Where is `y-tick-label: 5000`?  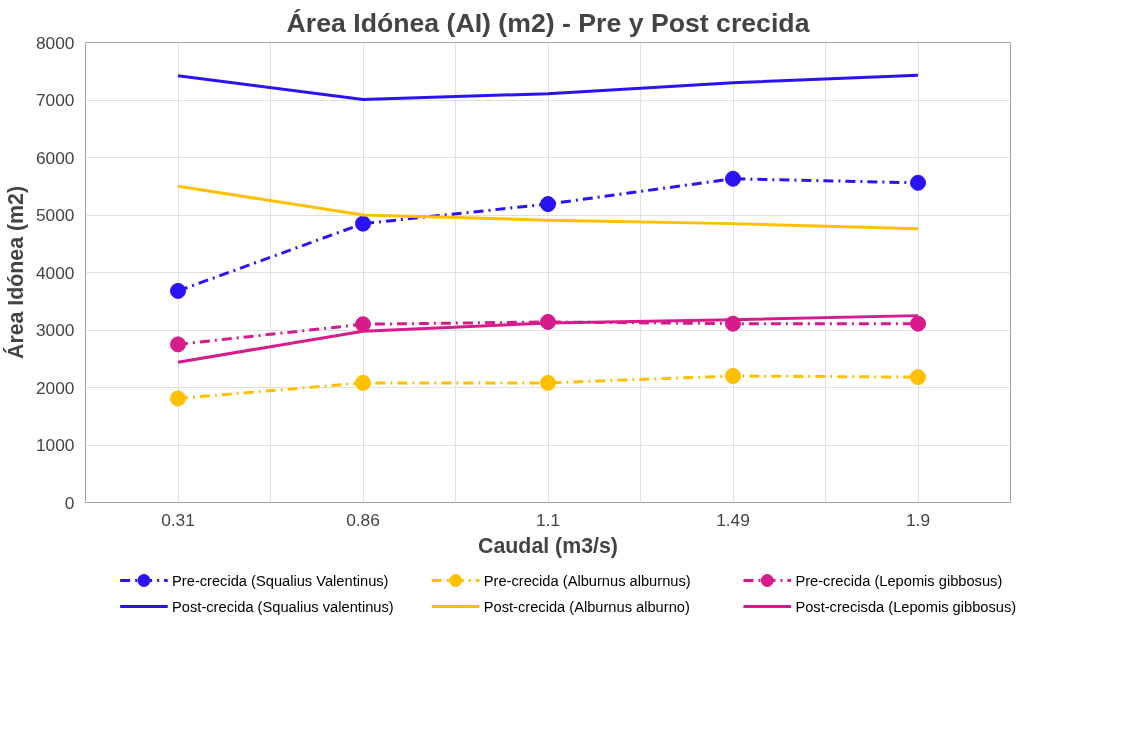
y-tick-label: 5000 is located at coordinates (55, 215).